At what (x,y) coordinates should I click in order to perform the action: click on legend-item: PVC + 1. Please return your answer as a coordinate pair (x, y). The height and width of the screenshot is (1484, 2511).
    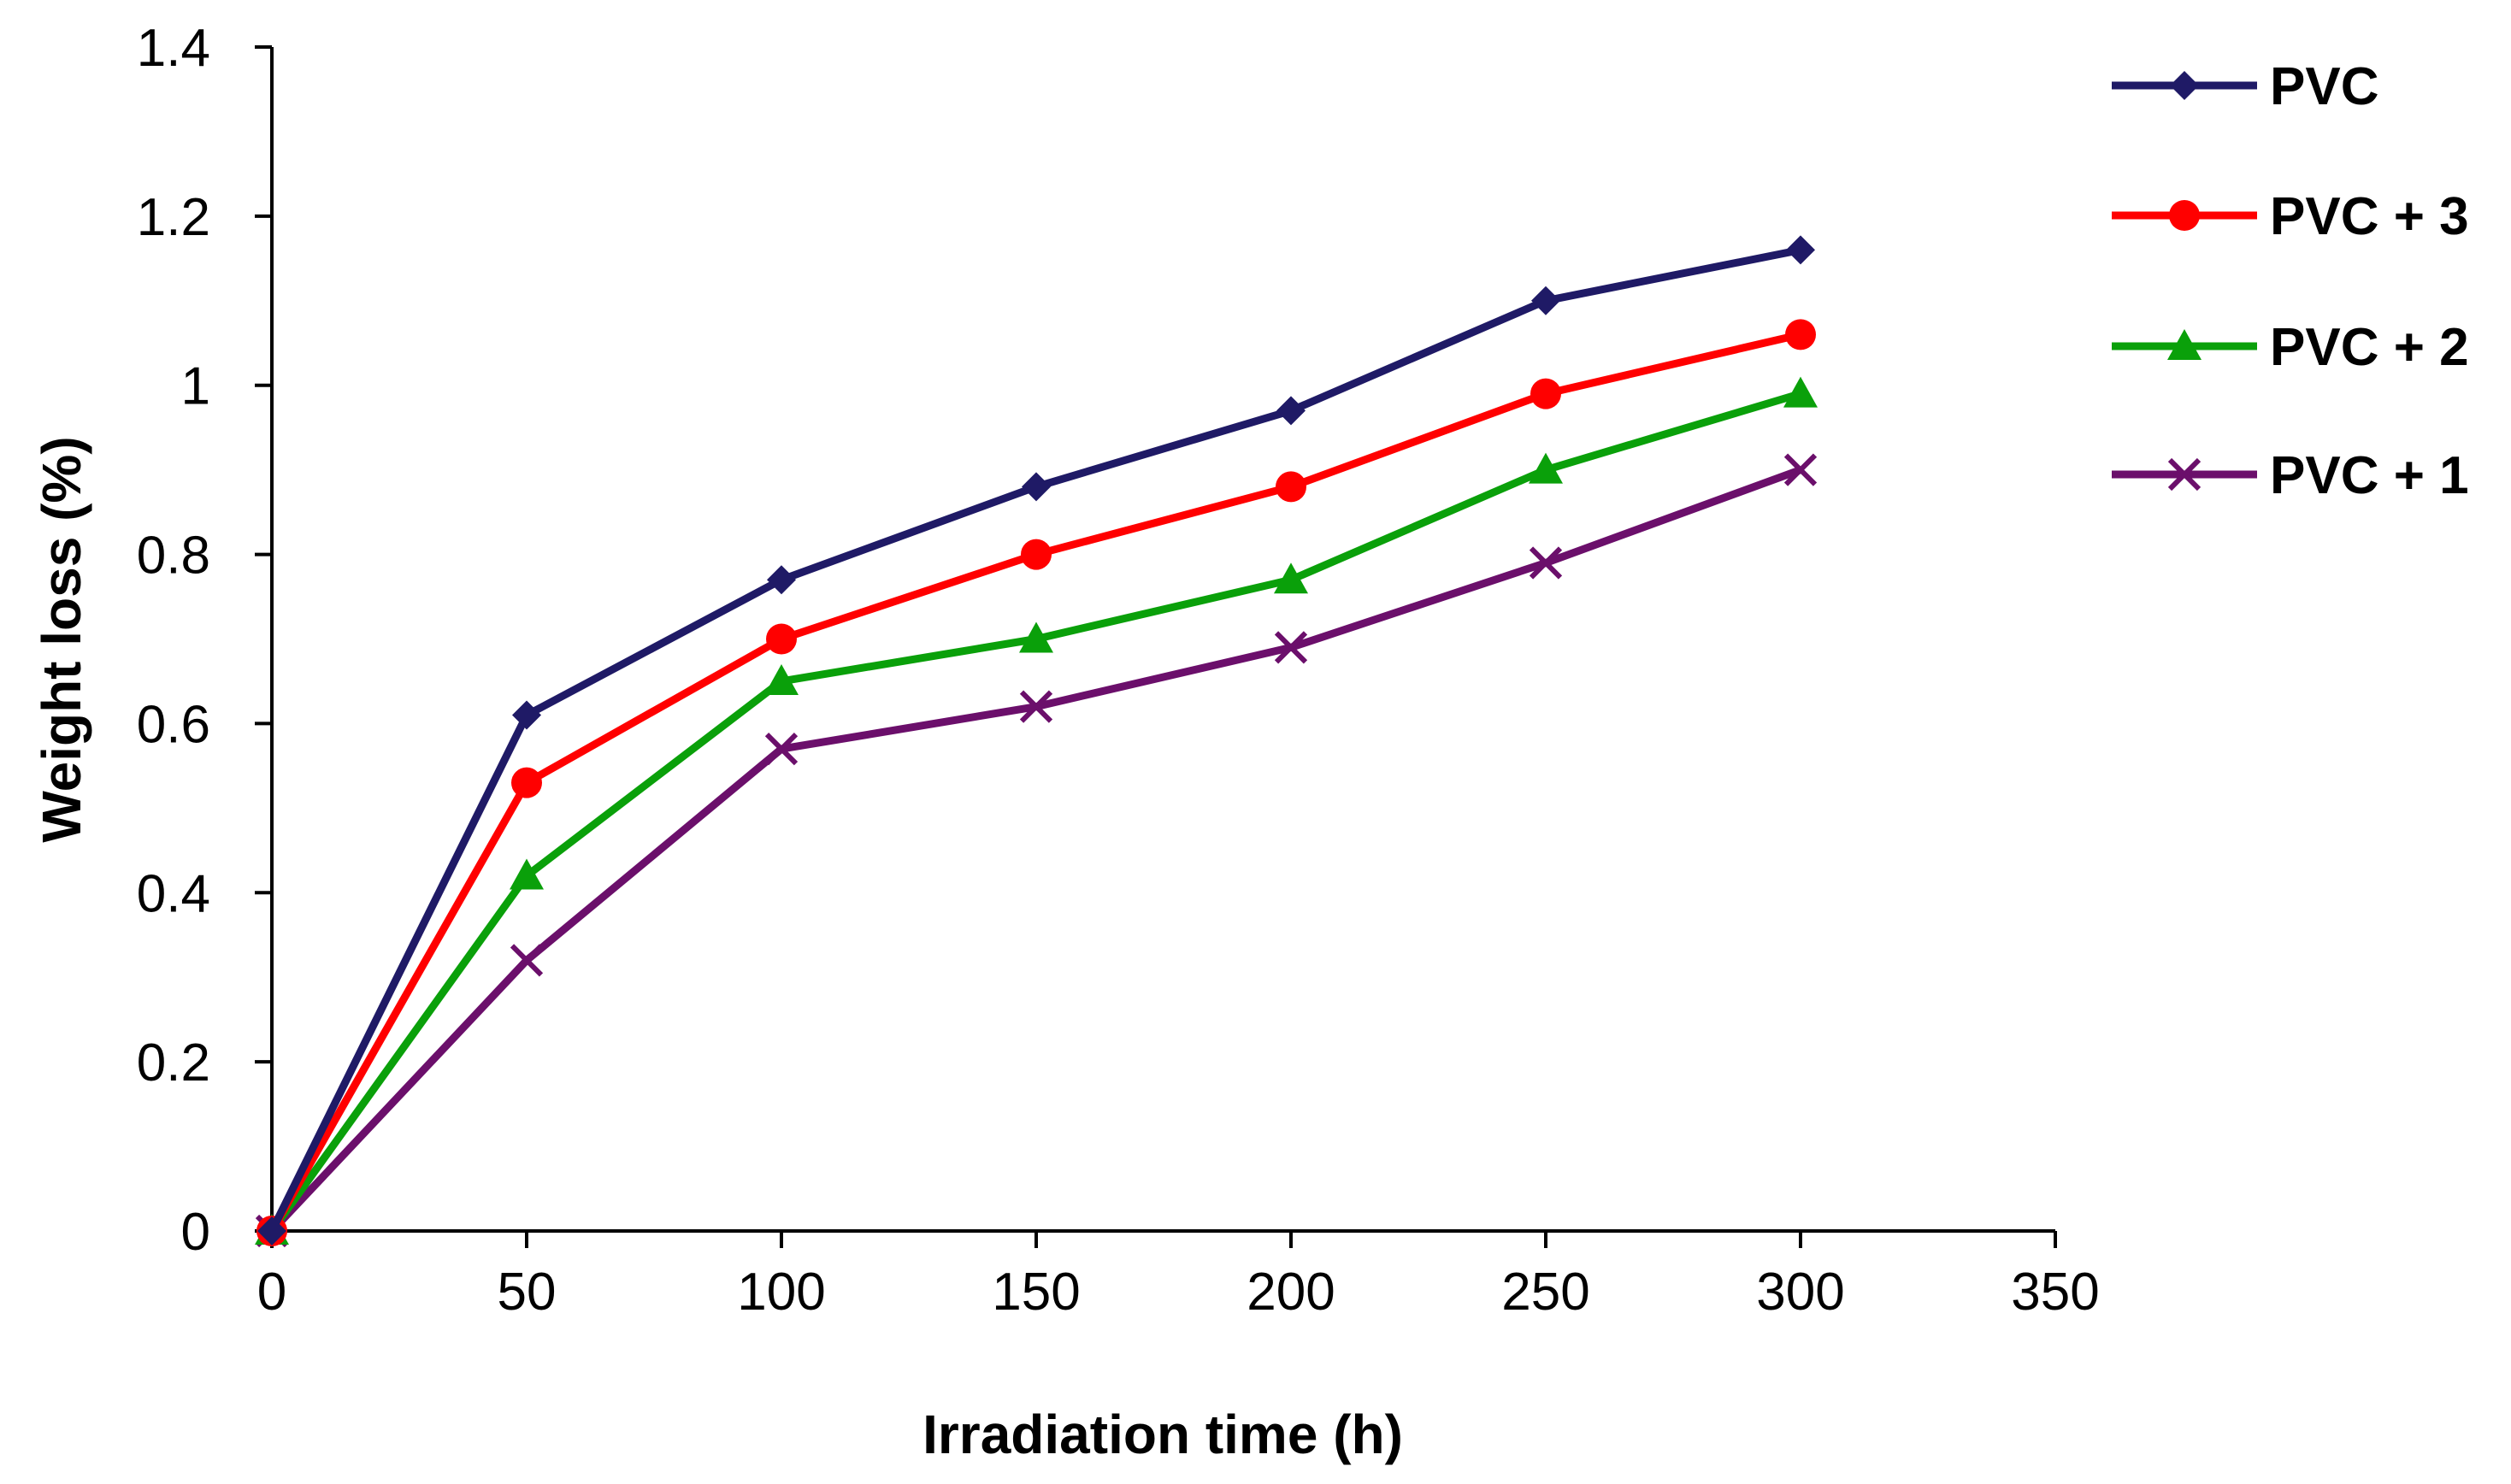
    Looking at the image, I should click on (2290, 475).